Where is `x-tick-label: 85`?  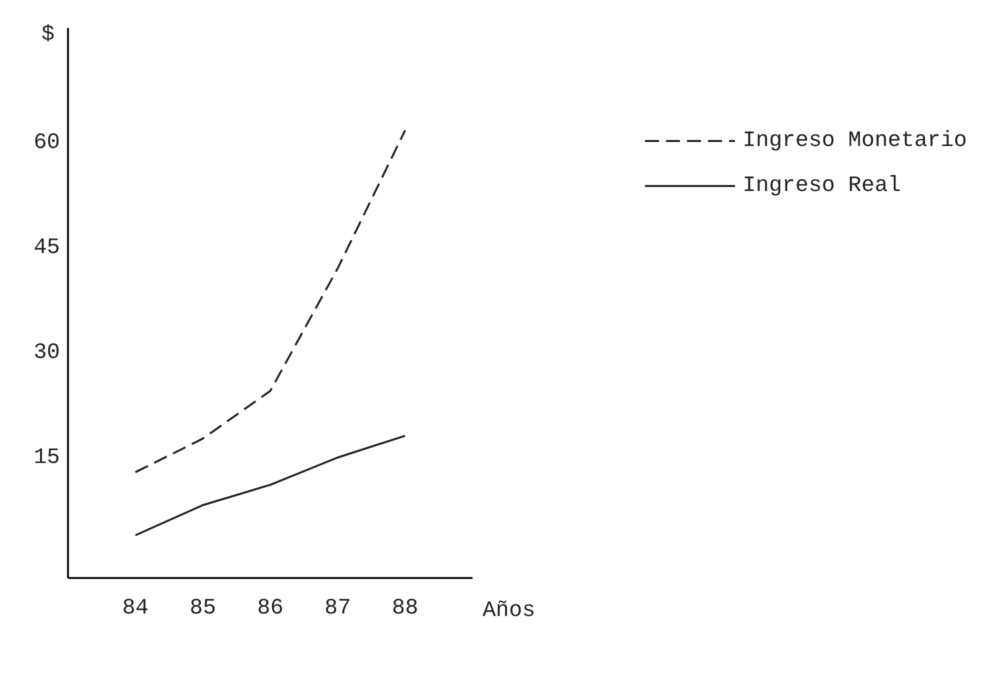
x-tick-label: 85 is located at coordinates (203, 608).